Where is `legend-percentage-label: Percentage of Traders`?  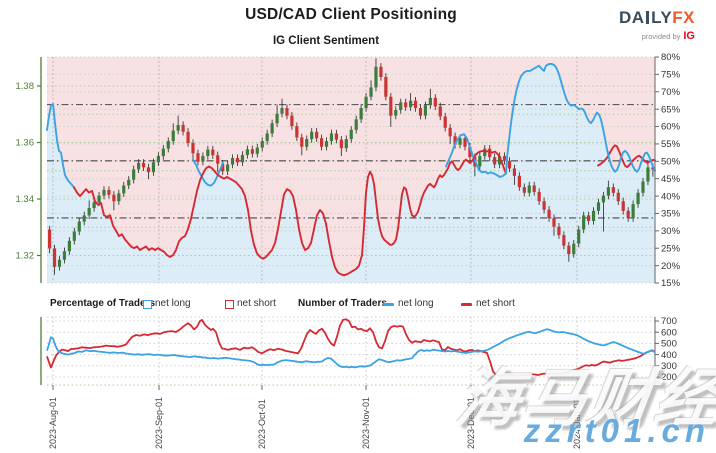
legend-percentage-label: Percentage of Traders is located at coordinates (103, 303).